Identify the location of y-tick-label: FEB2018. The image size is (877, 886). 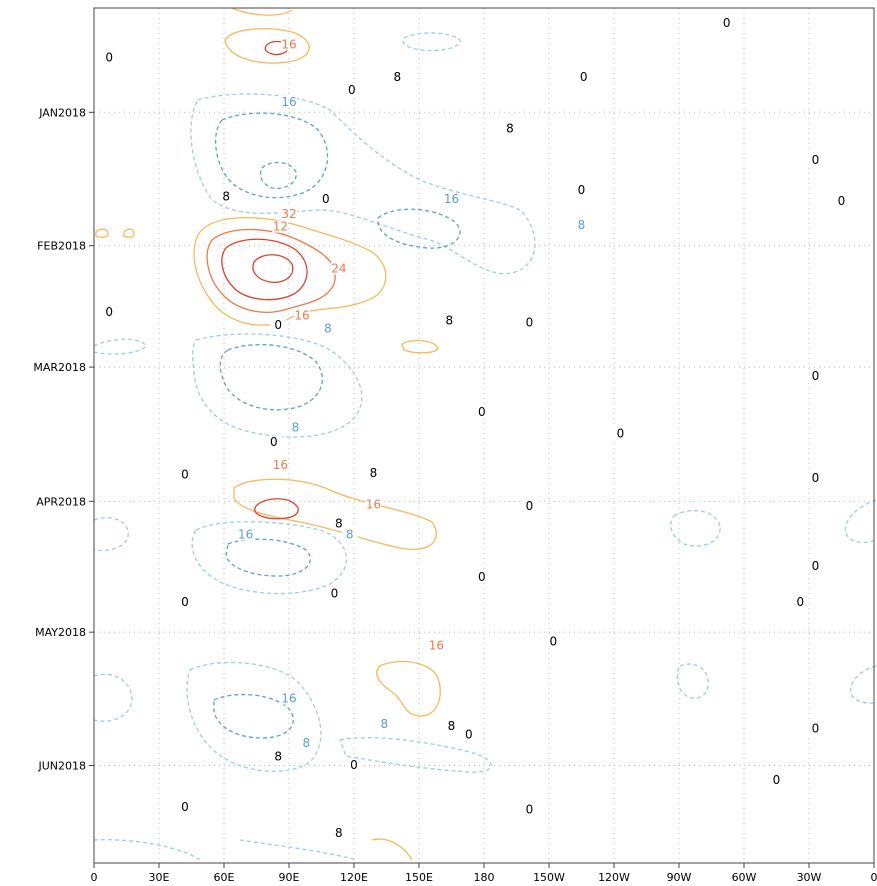
(61, 246).